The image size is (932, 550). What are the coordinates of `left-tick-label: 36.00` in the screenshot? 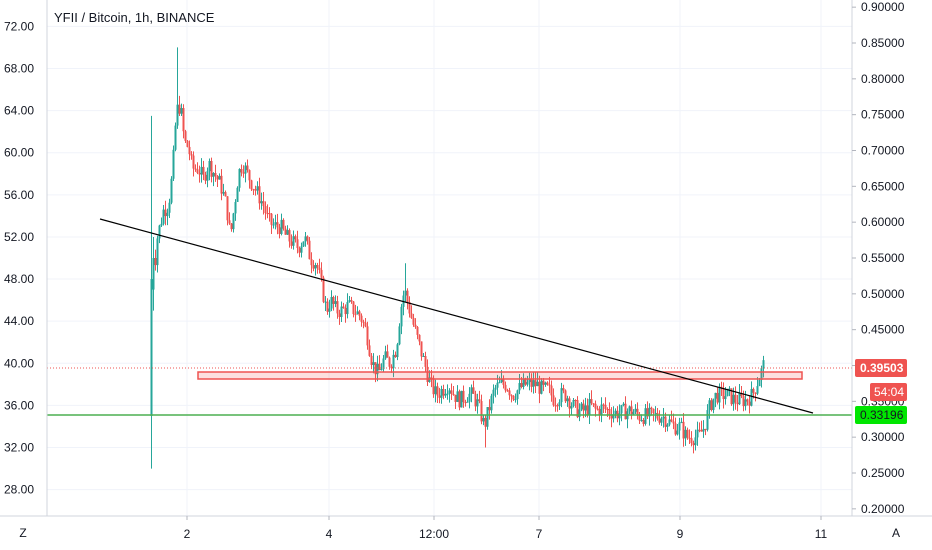 It's located at (19, 405).